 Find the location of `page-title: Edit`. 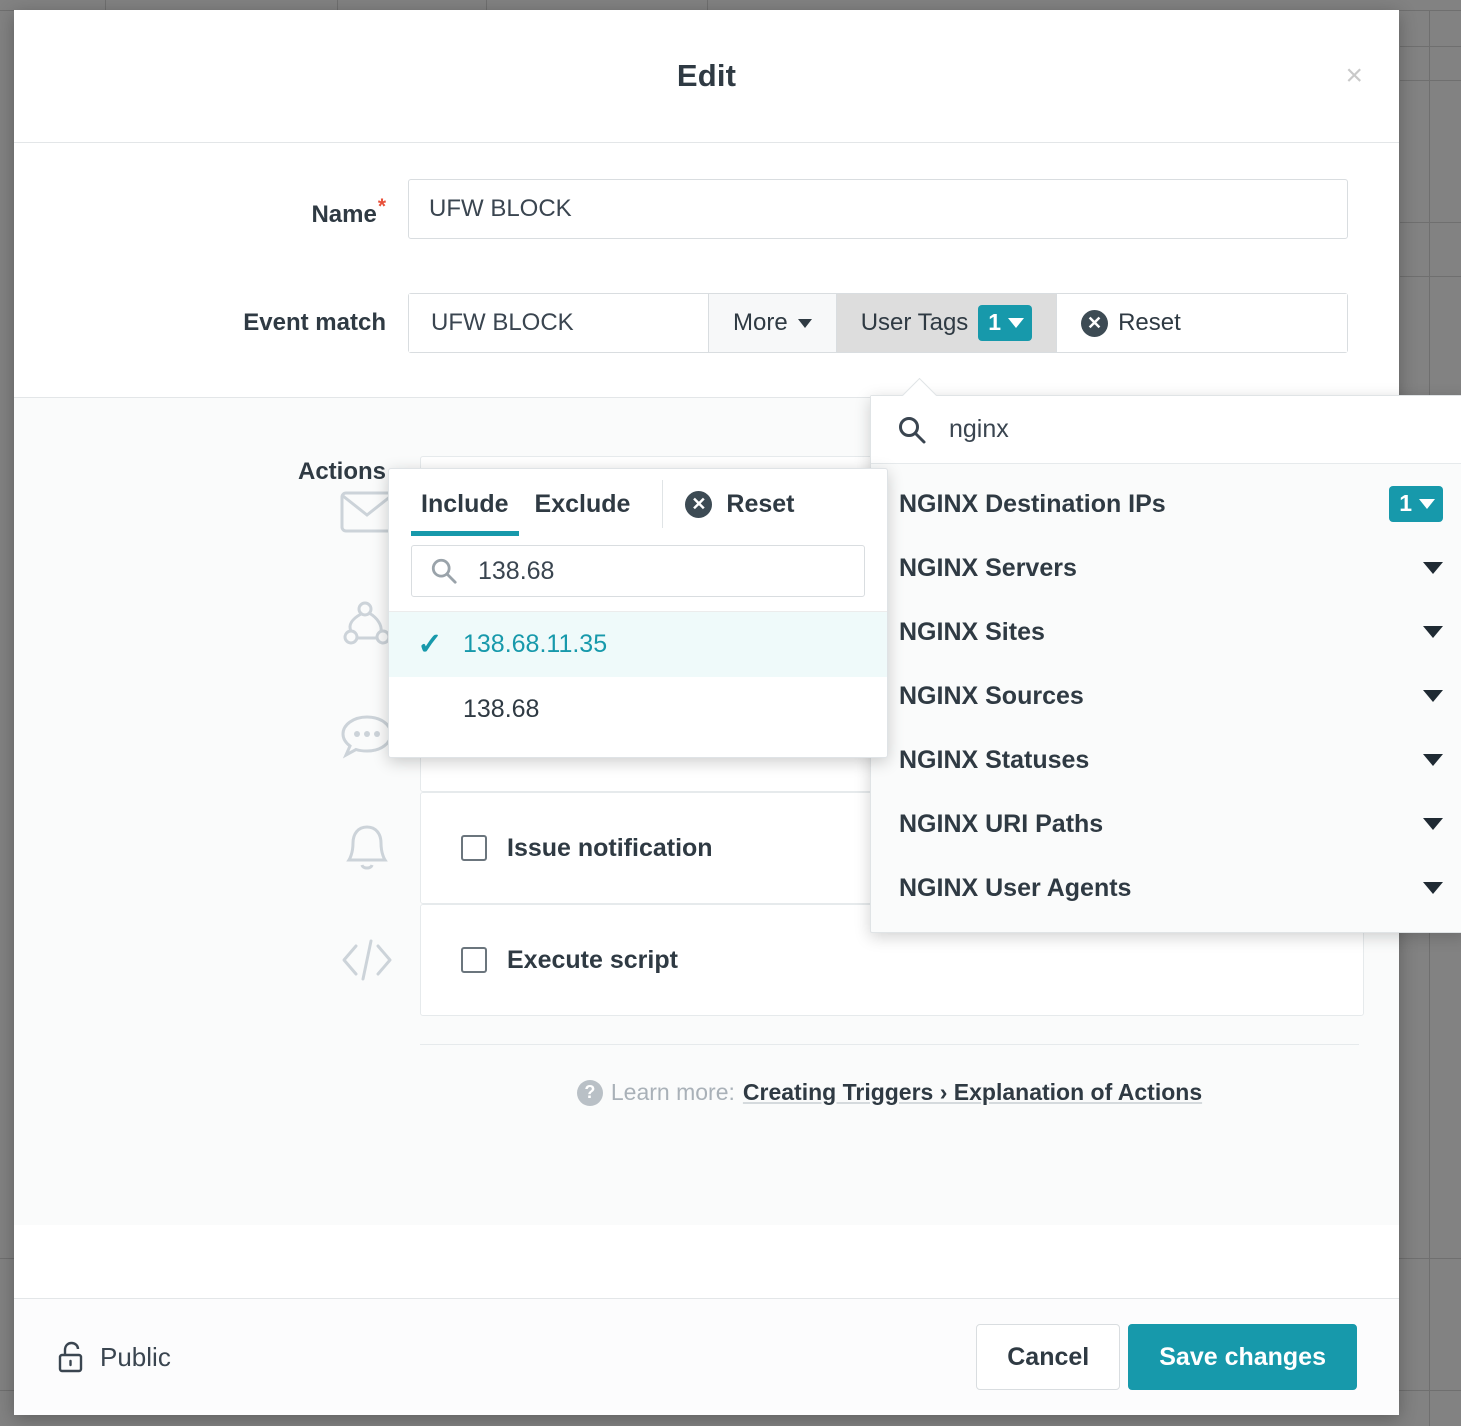

page-title: Edit is located at coordinates (706, 75).